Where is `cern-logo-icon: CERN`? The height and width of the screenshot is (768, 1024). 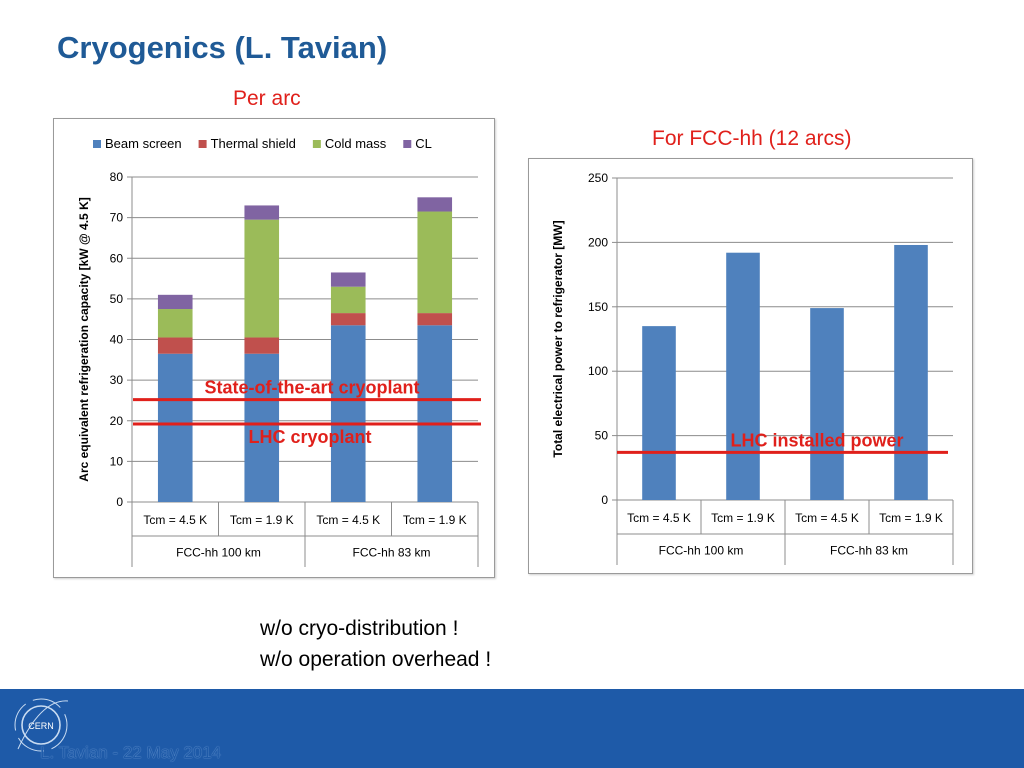
cern-logo-icon: CERN is located at coordinates (41, 725).